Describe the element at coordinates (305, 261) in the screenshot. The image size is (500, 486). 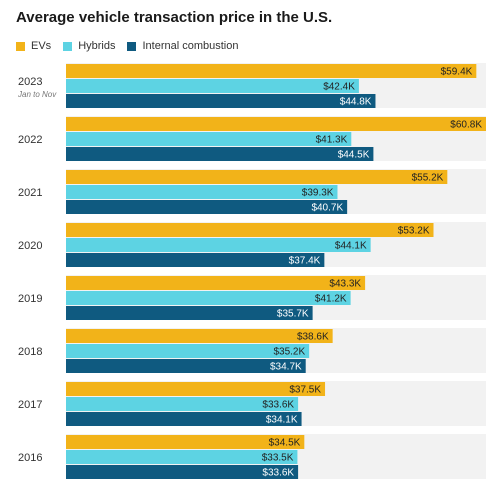
I see `value-label-internal-combustion-2020: $37.4K` at that location.